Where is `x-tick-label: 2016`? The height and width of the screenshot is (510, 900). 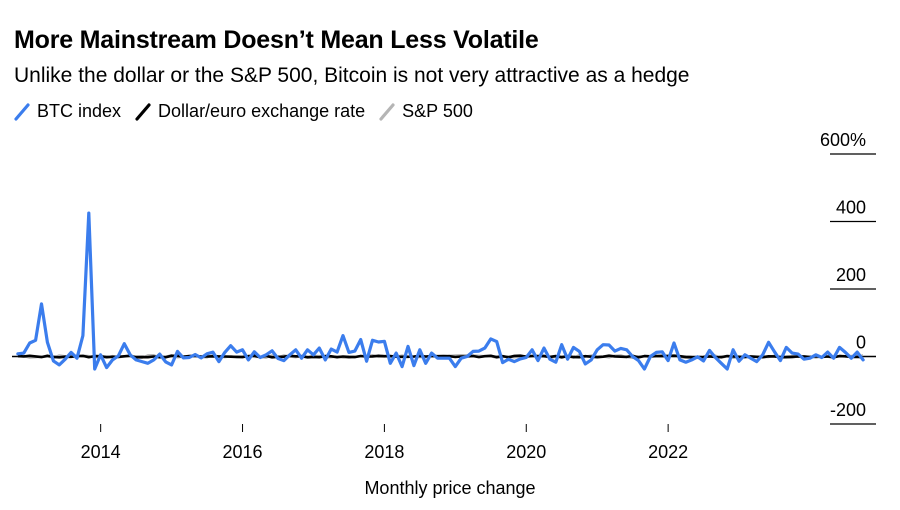
x-tick-label: 2016 is located at coordinates (243, 452).